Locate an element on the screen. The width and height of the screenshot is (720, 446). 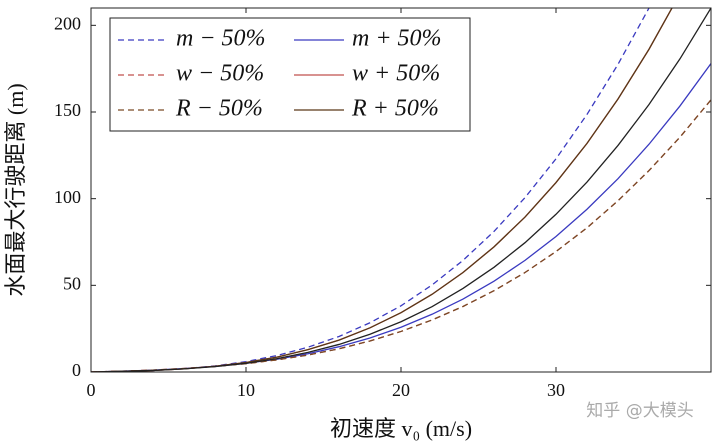
legend-label: R − 50% is located at coordinates (219, 109).